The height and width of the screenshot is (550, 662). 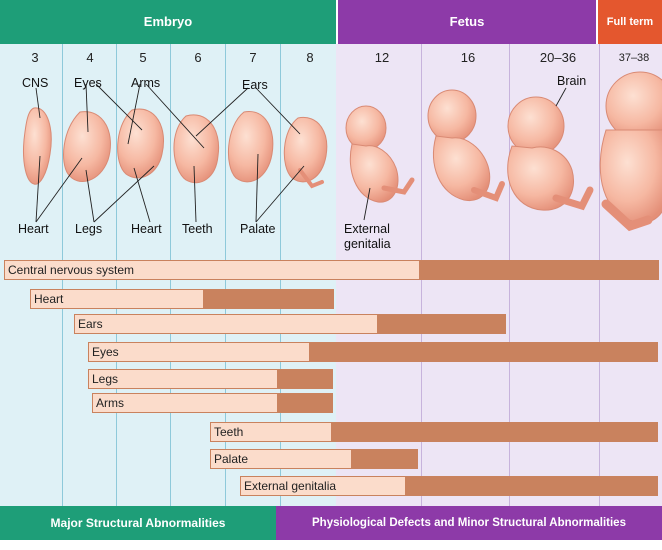 I want to click on week-number: 20–36, so click(x=558, y=57).